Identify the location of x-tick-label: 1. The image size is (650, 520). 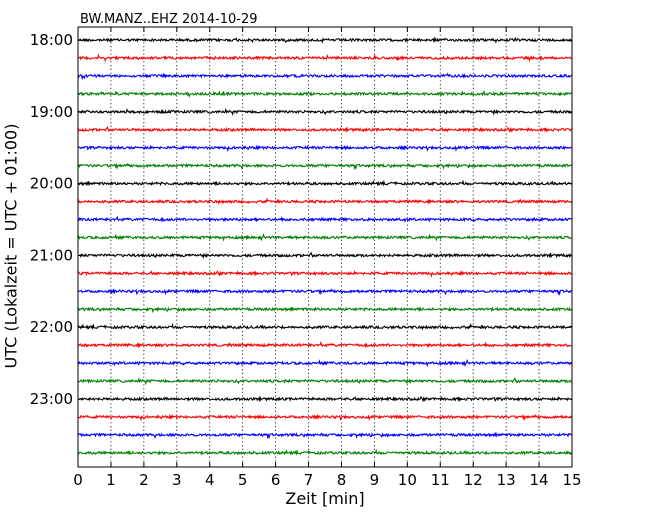
(111, 480).